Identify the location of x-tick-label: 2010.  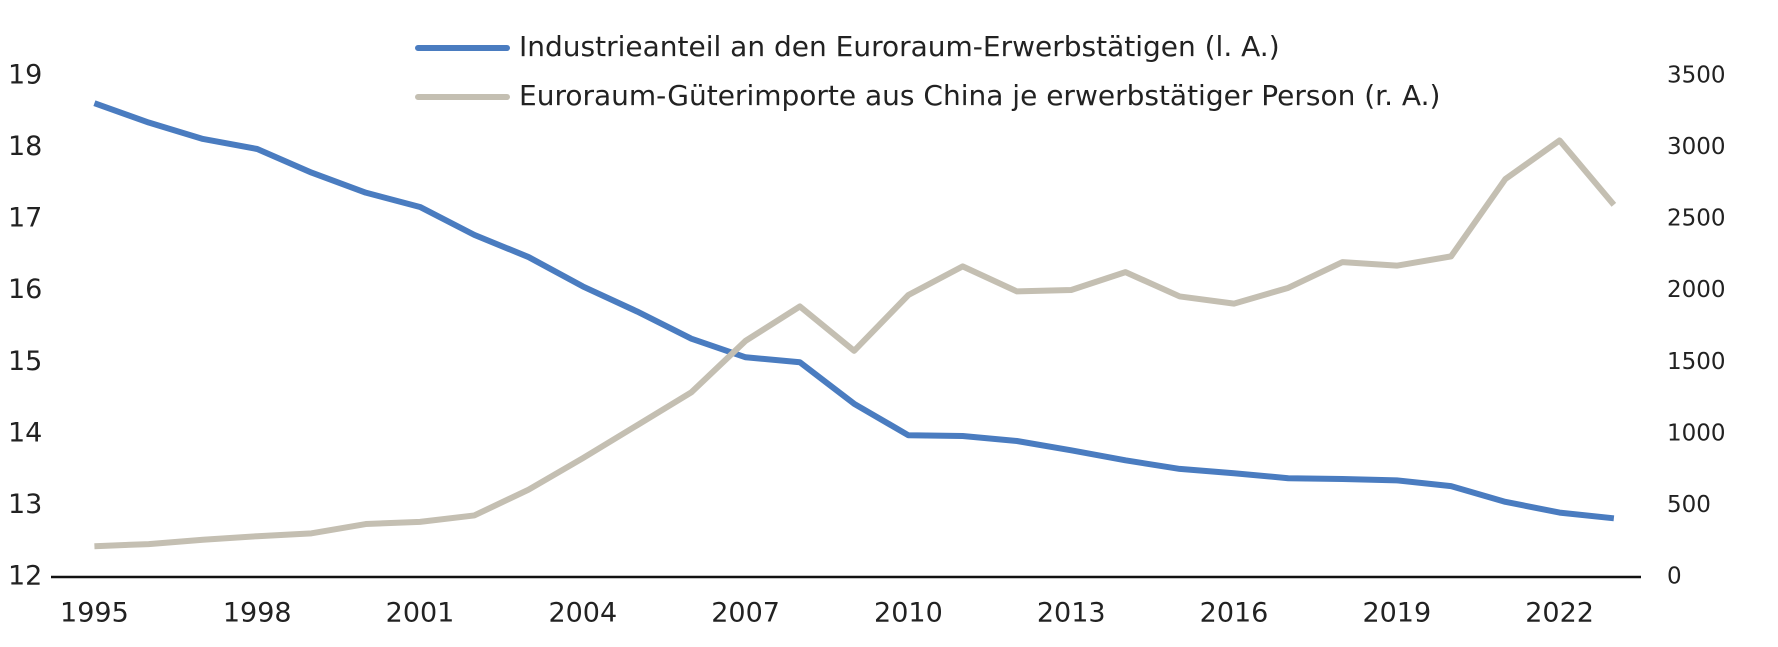
(908, 613).